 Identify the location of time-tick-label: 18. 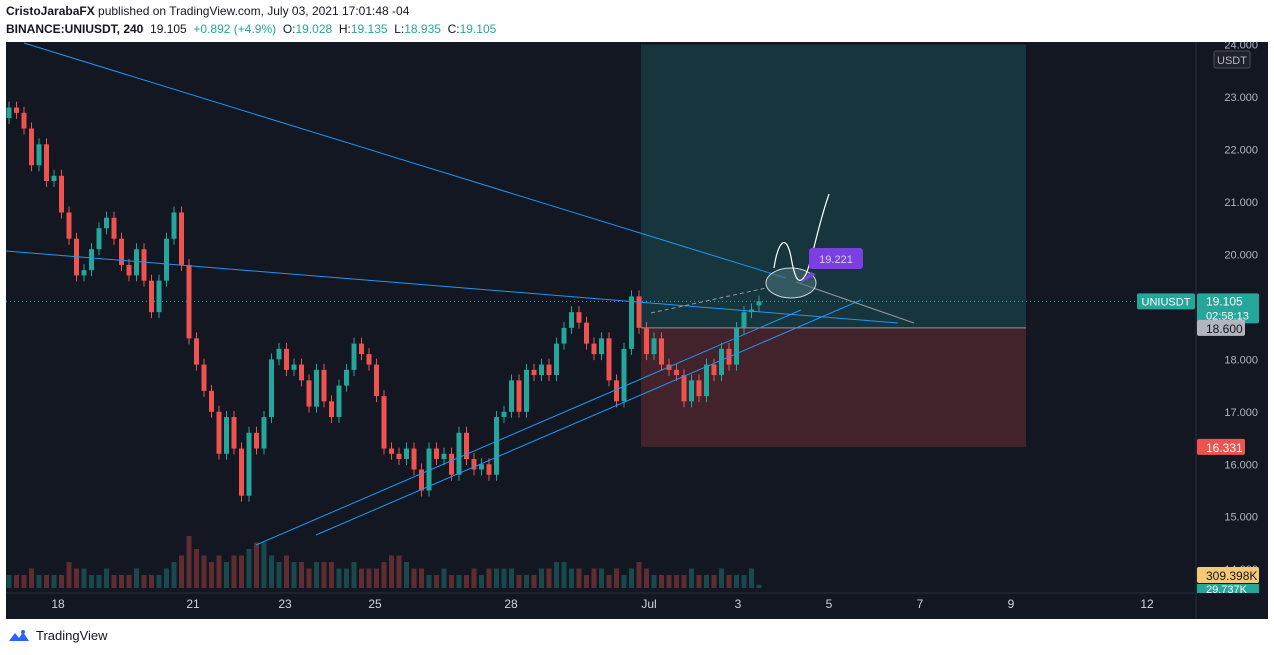
(58, 604).